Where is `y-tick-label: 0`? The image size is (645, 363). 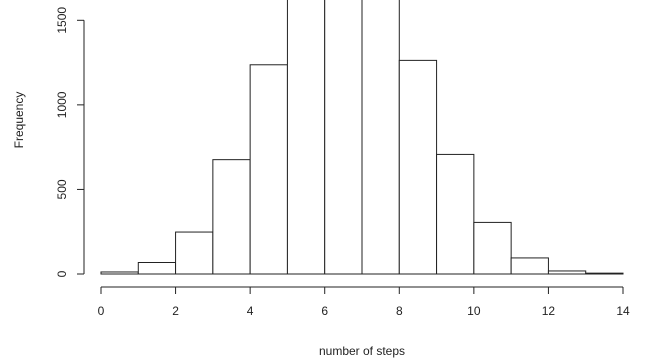
y-tick-label: 0 is located at coordinates (62, 273).